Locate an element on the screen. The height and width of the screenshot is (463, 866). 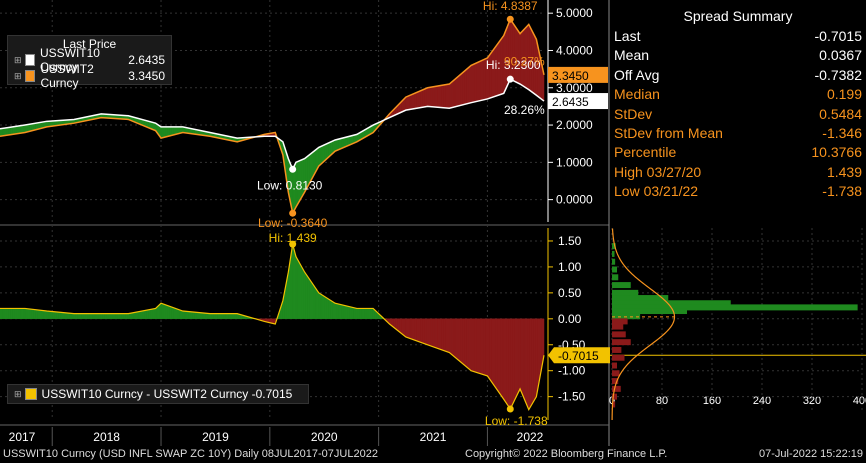
low-marker is located at coordinates (293, 213).